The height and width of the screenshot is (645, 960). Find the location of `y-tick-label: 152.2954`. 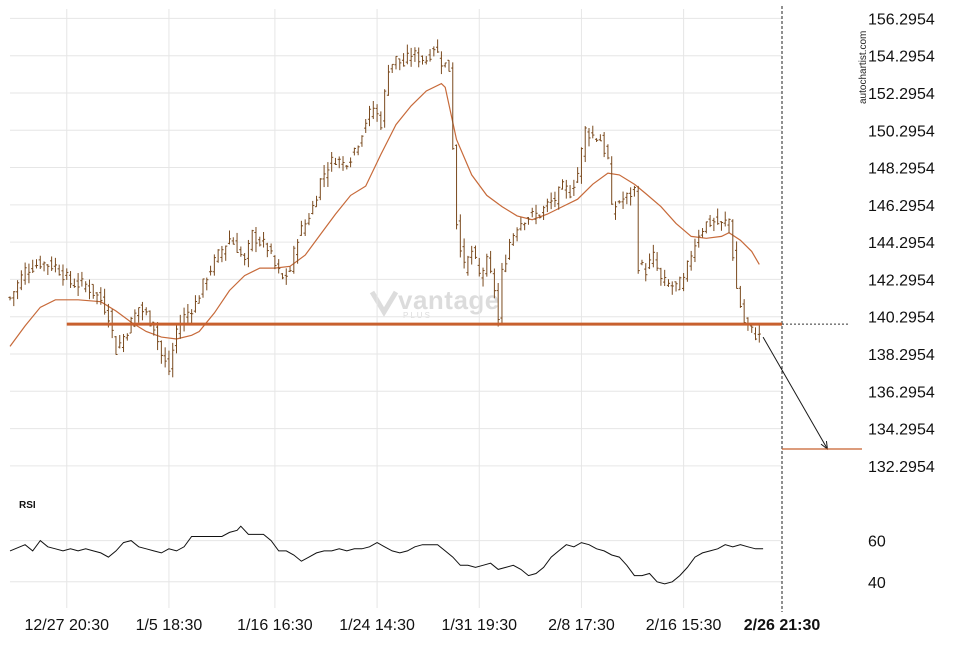

y-tick-label: 152.2954 is located at coordinates (901, 94).